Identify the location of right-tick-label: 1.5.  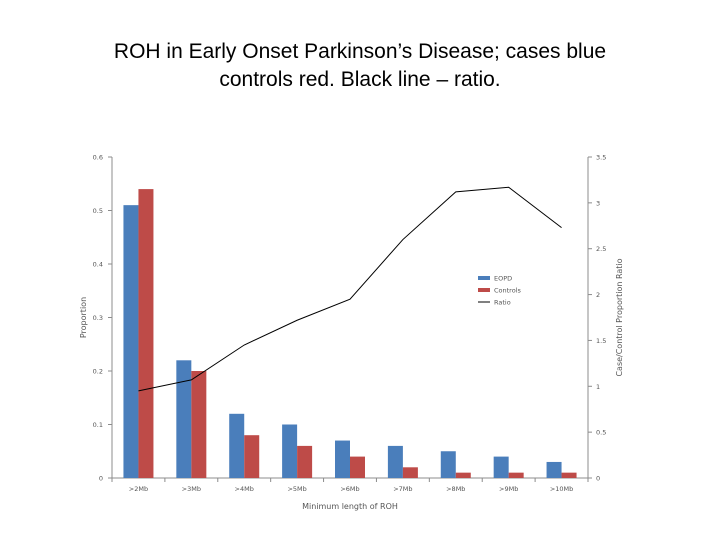
(601, 341).